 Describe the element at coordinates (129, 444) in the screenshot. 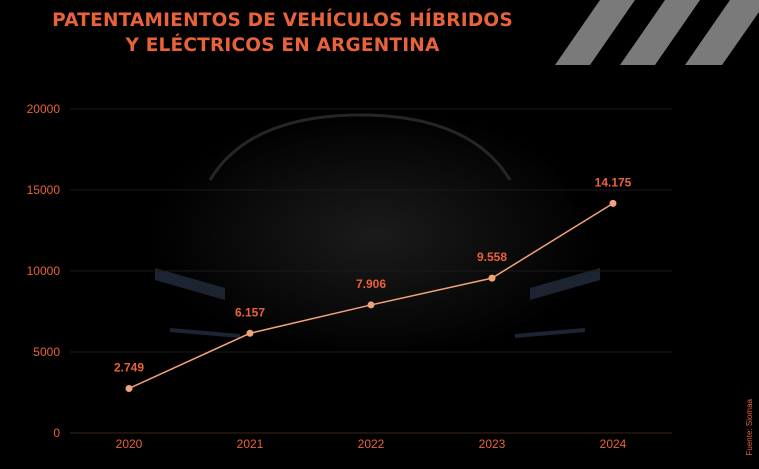

I see `x-tick-label: 2020` at that location.